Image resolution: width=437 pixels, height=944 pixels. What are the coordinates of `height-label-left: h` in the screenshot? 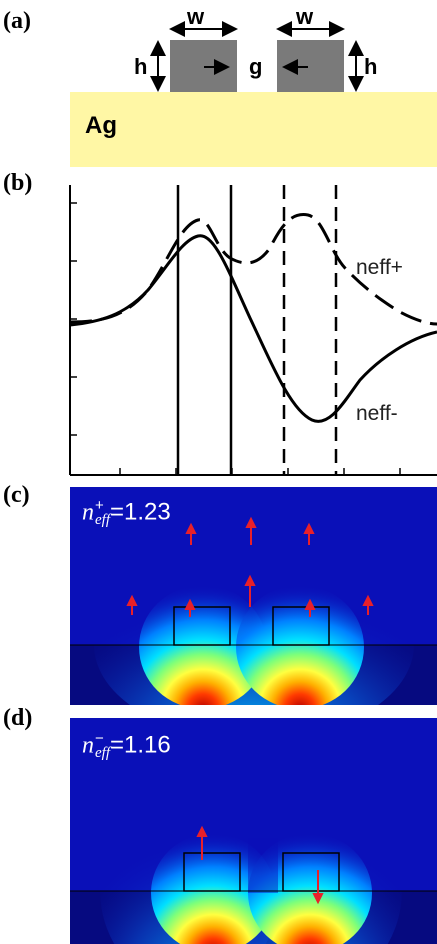 It's located at (140, 66).